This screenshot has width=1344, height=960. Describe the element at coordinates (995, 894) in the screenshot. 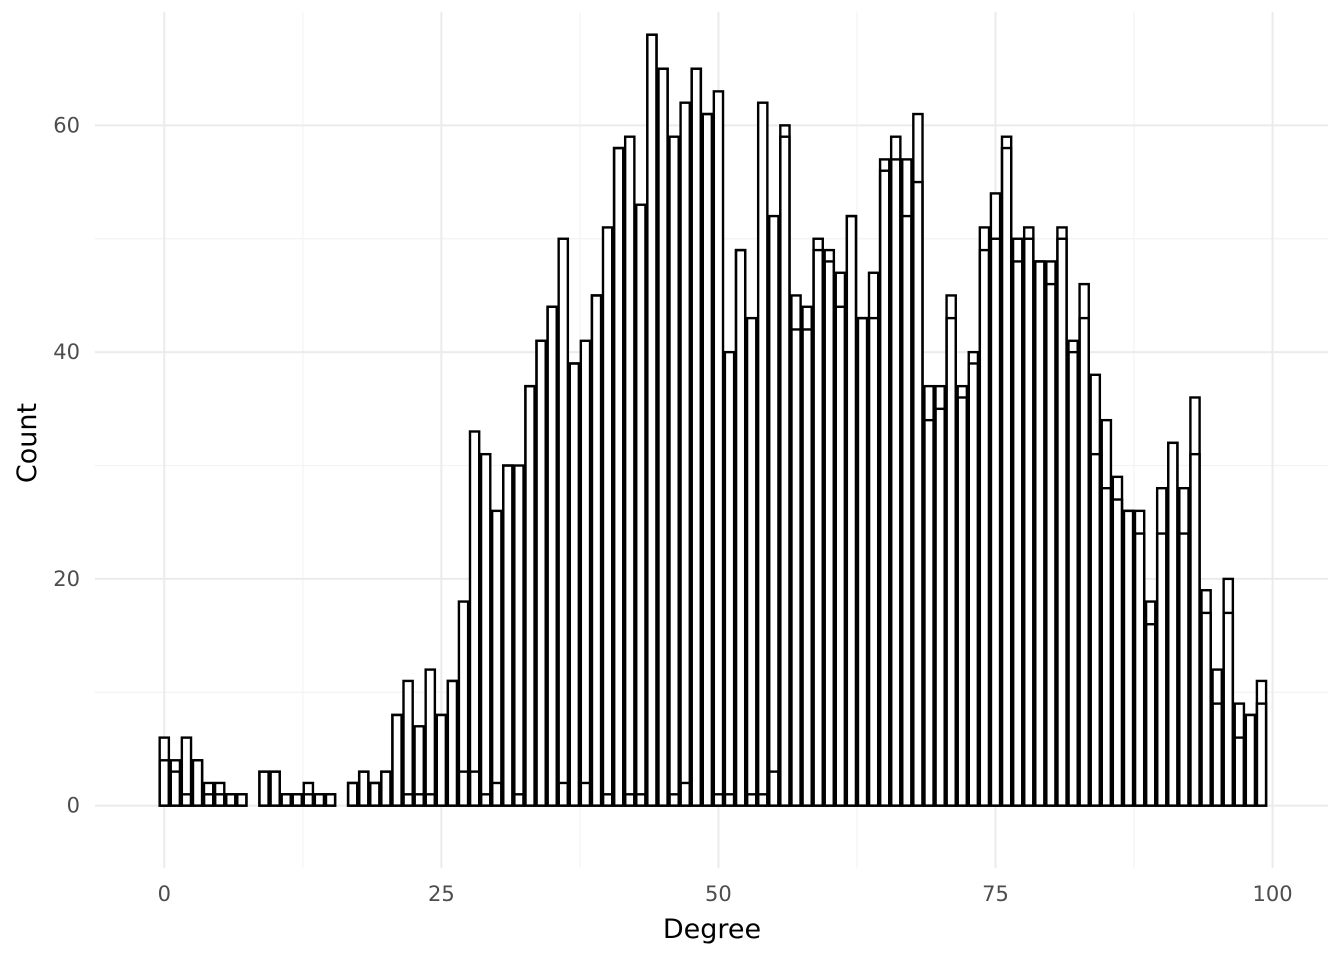

I see `x-tick-label: 75` at that location.